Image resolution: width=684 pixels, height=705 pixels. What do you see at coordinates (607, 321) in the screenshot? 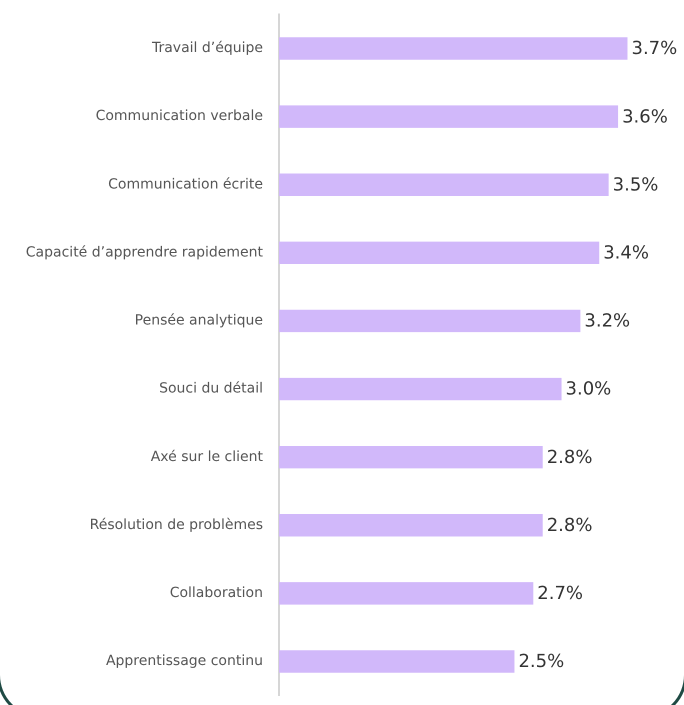
I see `data-label: 3.2%` at bounding box center [607, 321].